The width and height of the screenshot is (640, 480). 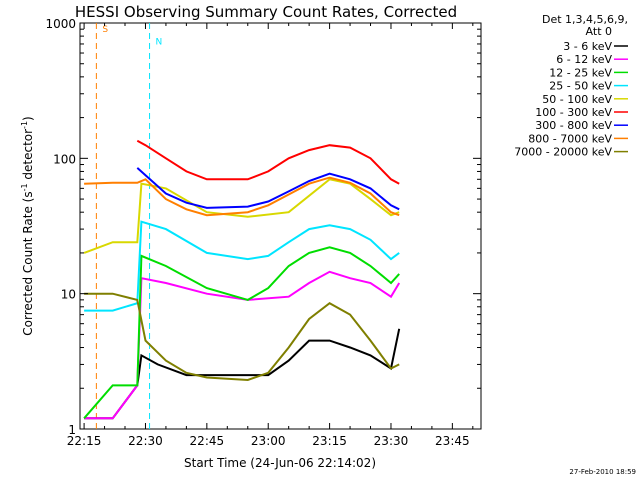 I want to click on legend-label: 25 - 50 keV, so click(x=580, y=86).